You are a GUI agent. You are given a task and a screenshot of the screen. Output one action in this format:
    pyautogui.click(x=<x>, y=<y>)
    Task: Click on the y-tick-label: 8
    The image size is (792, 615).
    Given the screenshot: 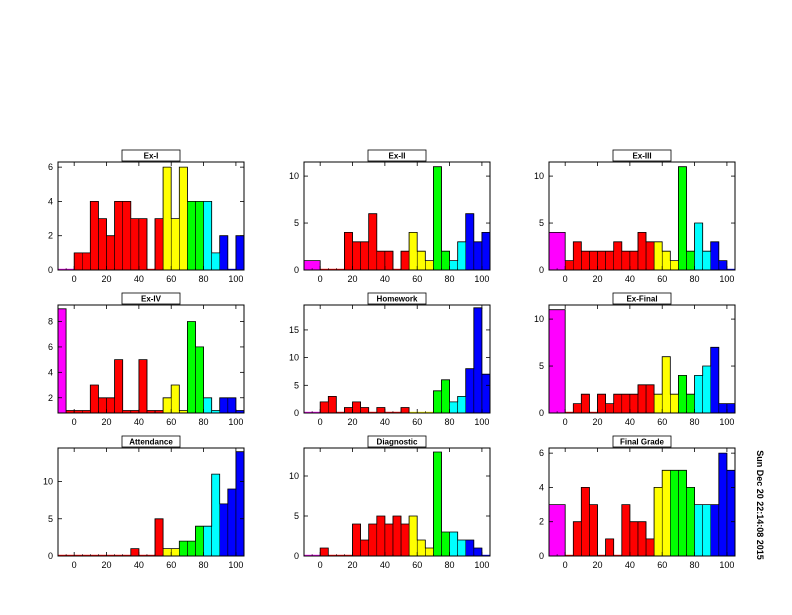 What is the action you would take?
    pyautogui.click(x=50, y=322)
    